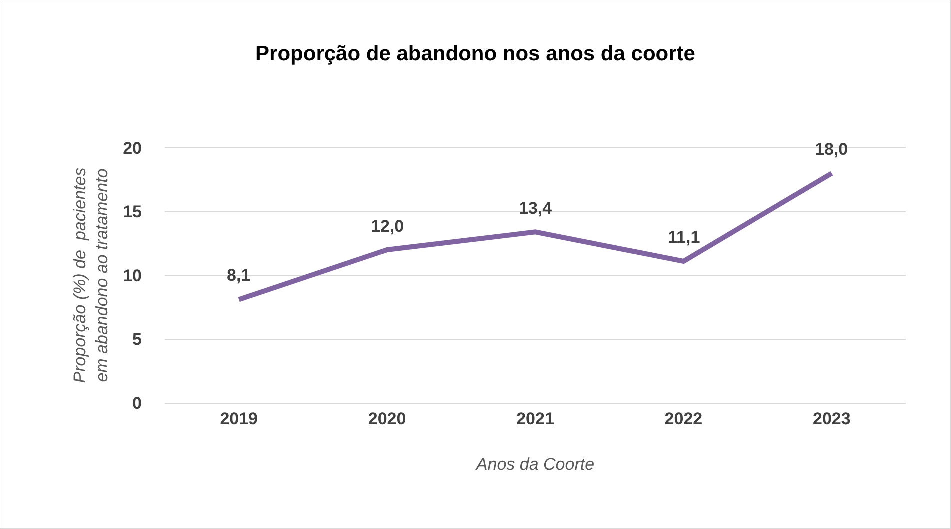 The height and width of the screenshot is (529, 951). I want to click on y-axis-title: Proporção (%) de pacientes em abandono ao tratamento, so click(91, 275).